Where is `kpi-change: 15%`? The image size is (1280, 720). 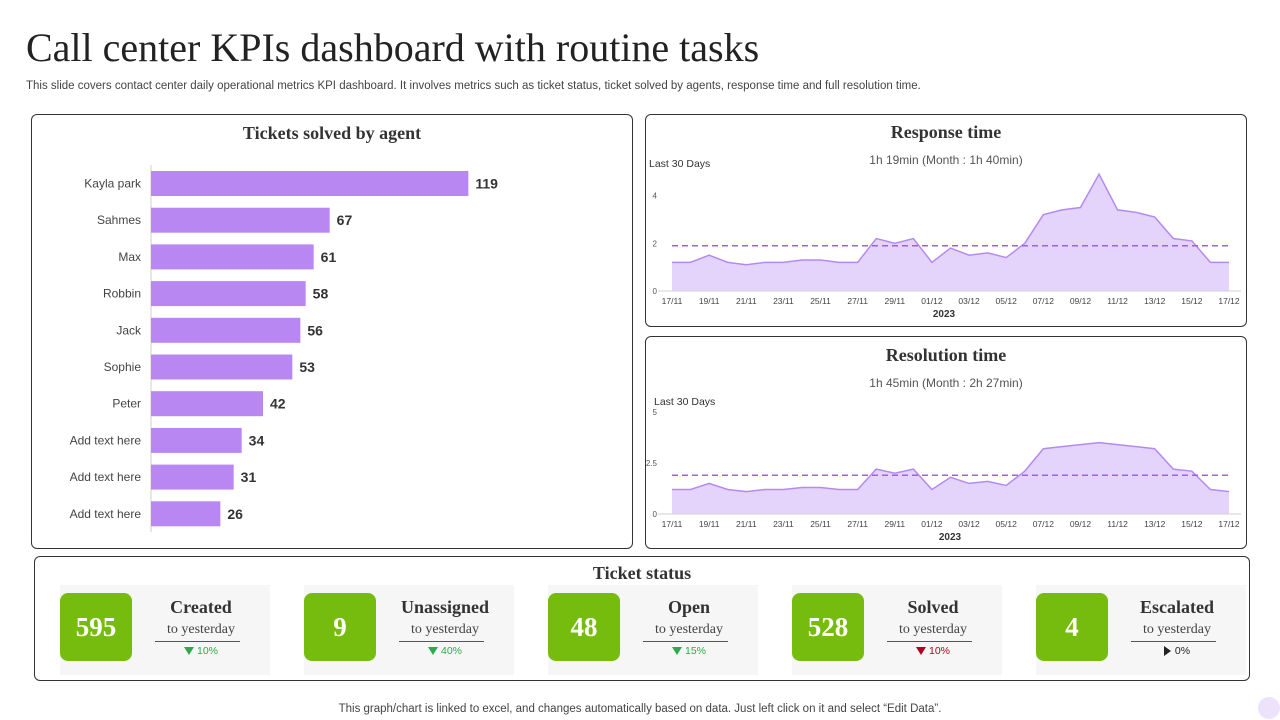
kpi-change: 15% is located at coordinates (689, 651).